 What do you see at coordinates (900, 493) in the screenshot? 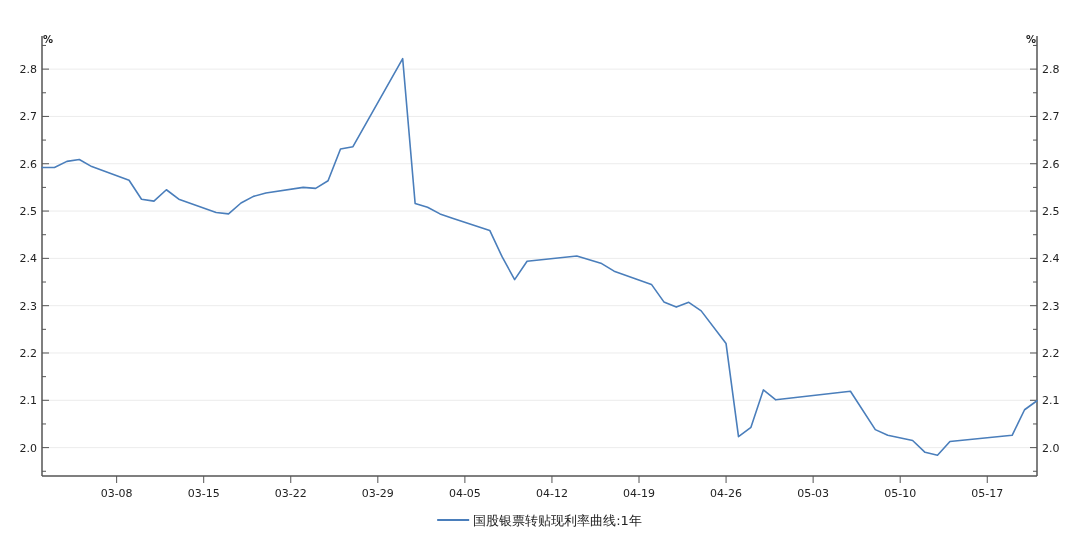
I see `x-tick-label: 05-10` at bounding box center [900, 493].